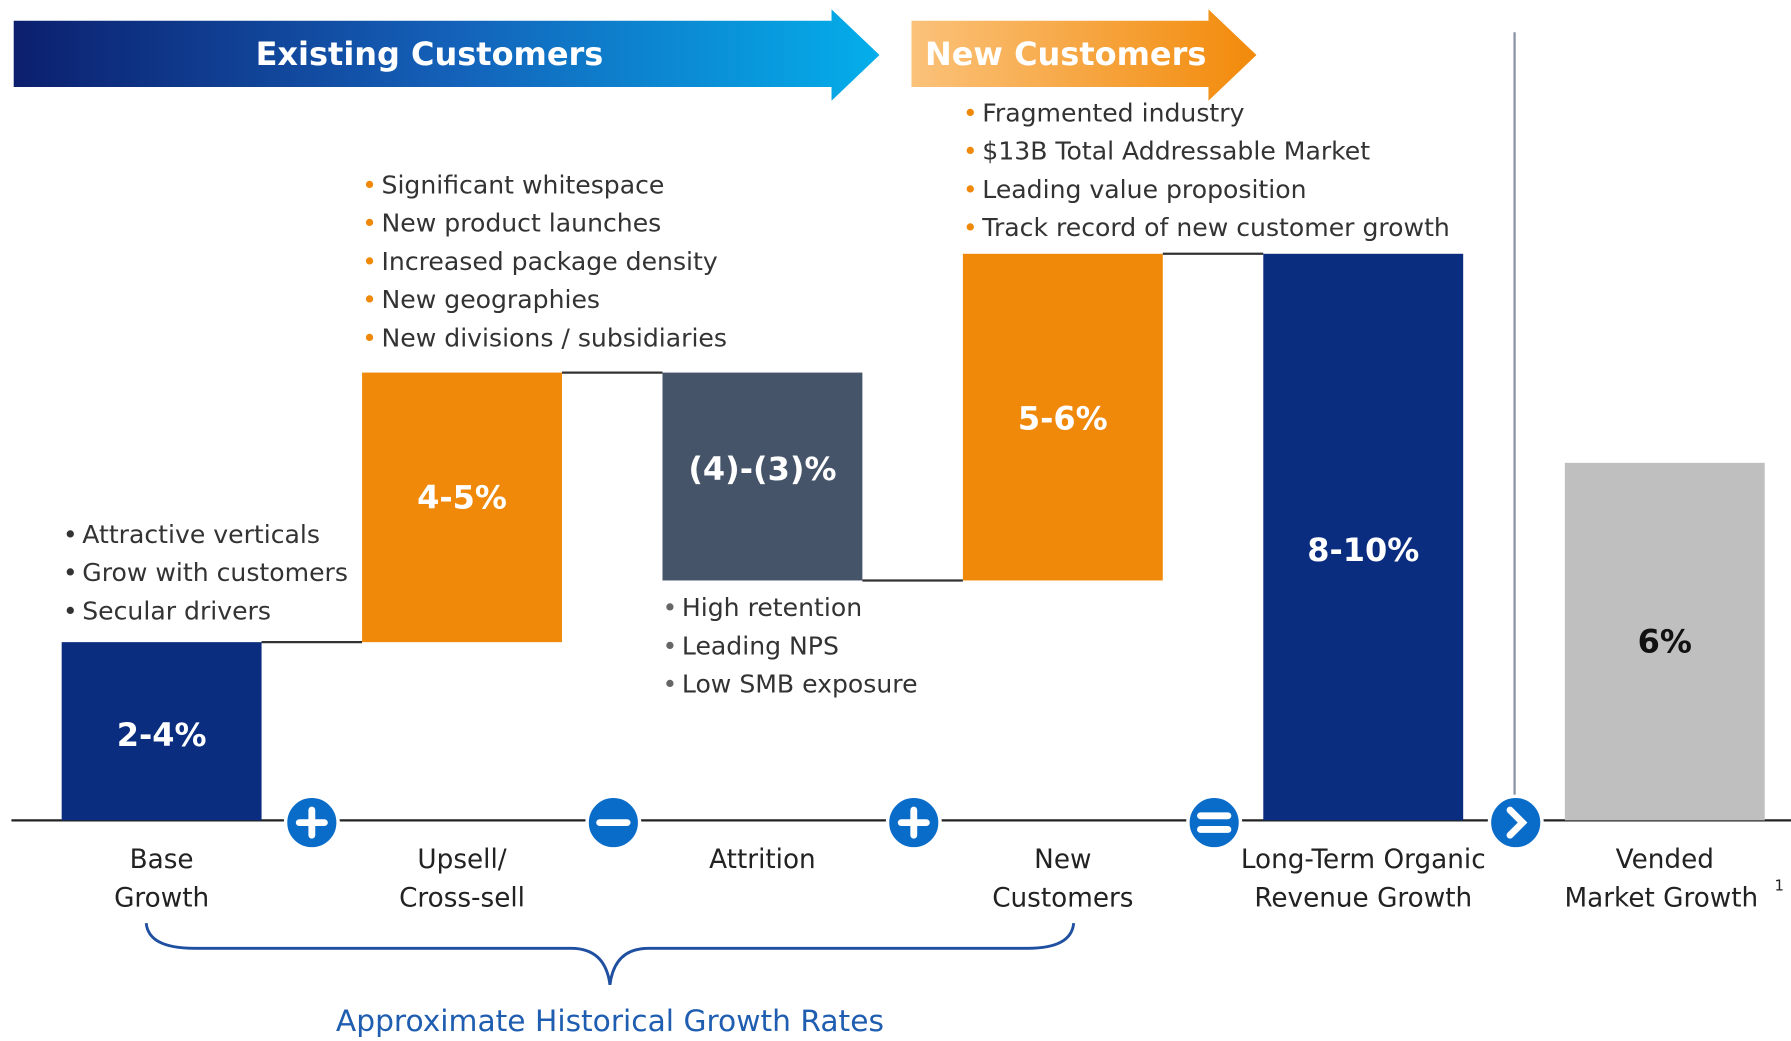 Image resolution: width=1791 pixels, height=1041 pixels. What do you see at coordinates (523, 184) in the screenshot?
I see `bullet-text: Significant whitespace` at bounding box center [523, 184].